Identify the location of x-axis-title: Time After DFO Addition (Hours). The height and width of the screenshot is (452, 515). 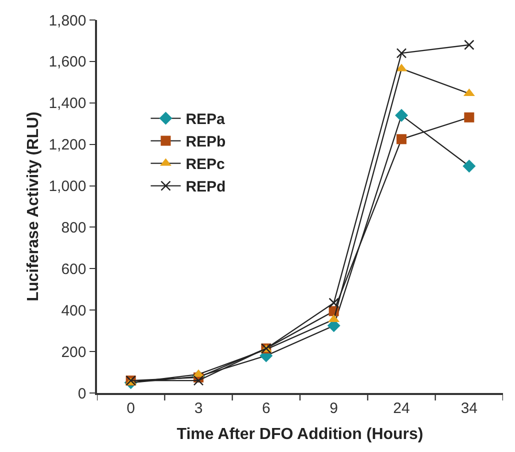
(300, 434).